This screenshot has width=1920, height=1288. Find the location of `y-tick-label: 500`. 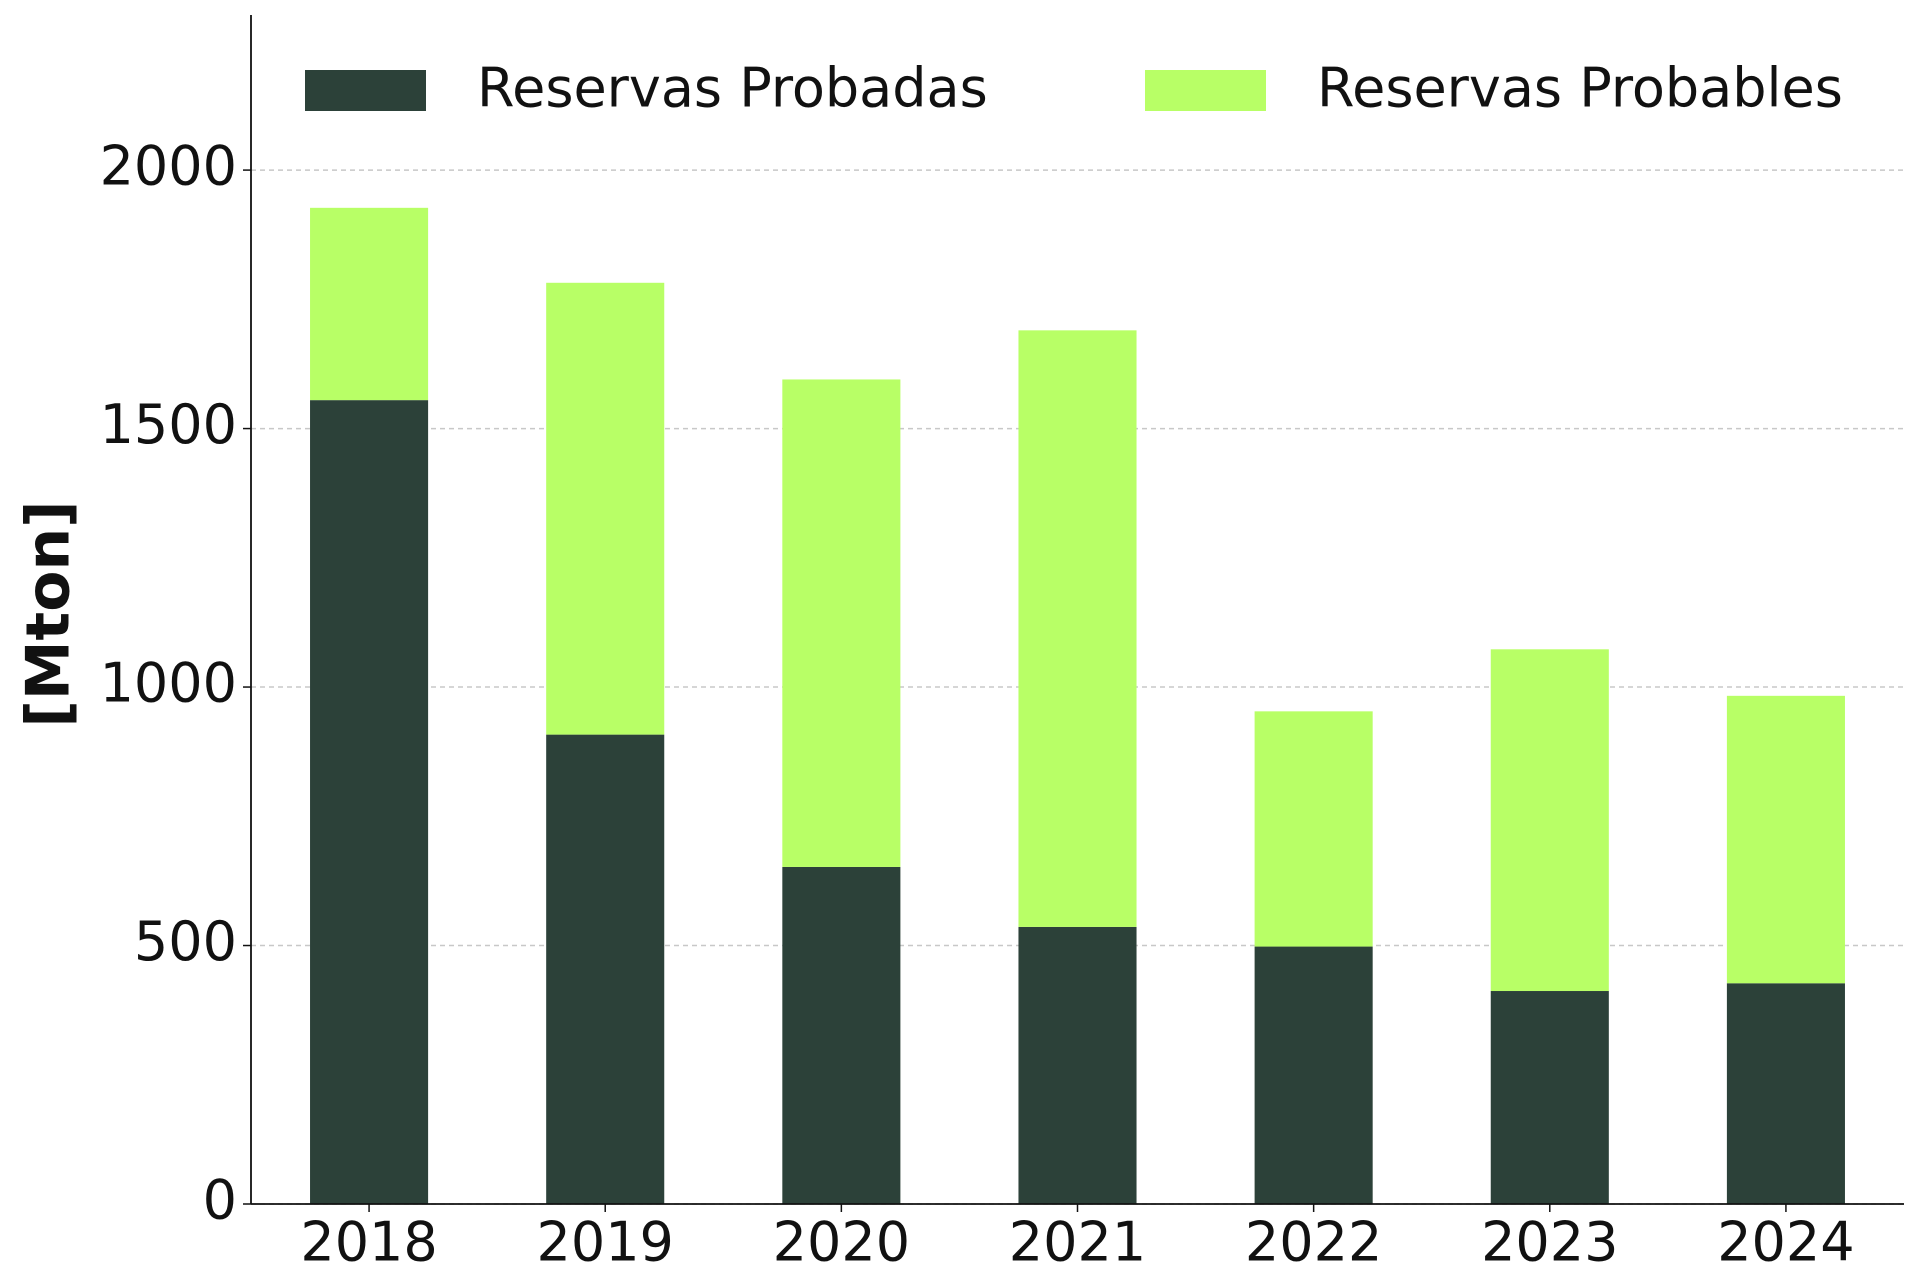

y-tick-label: 500 is located at coordinates (185, 941).